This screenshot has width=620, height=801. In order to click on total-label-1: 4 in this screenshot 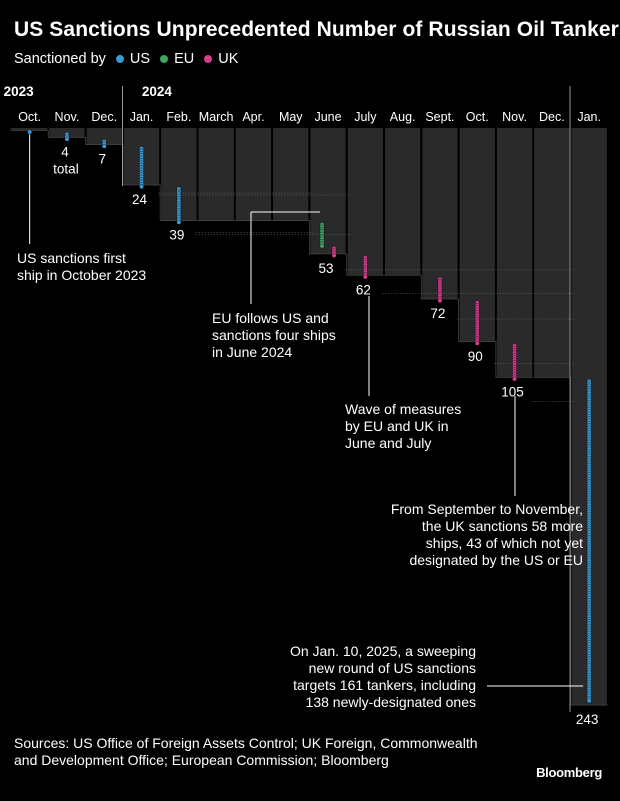, I will do `click(65, 152)`.